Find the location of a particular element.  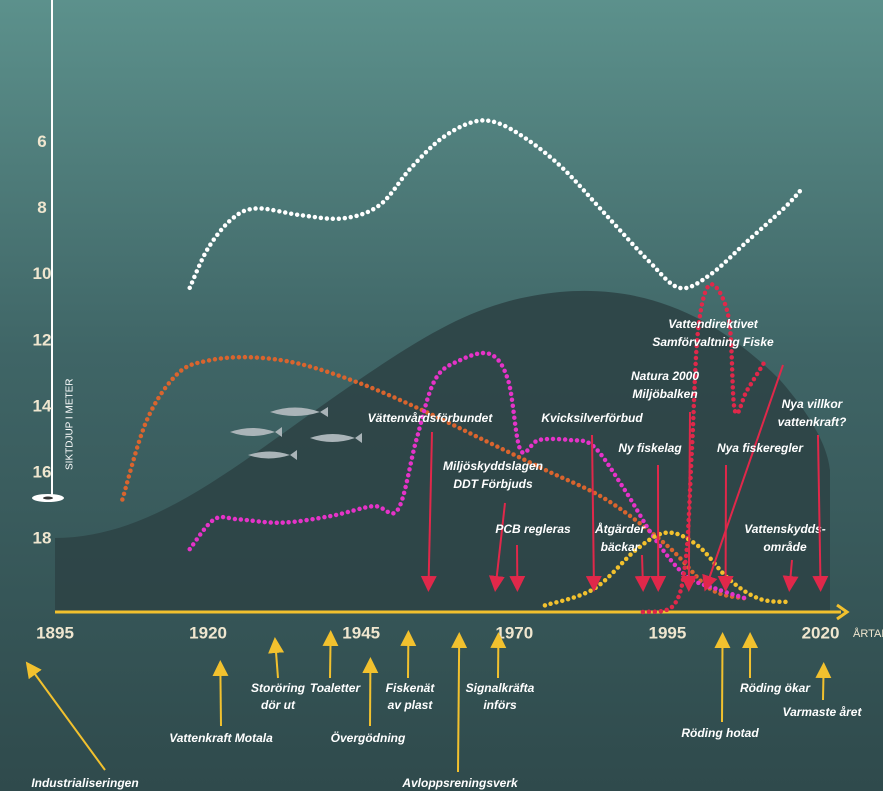

event-label: Miljöbalken is located at coordinates (664, 394).